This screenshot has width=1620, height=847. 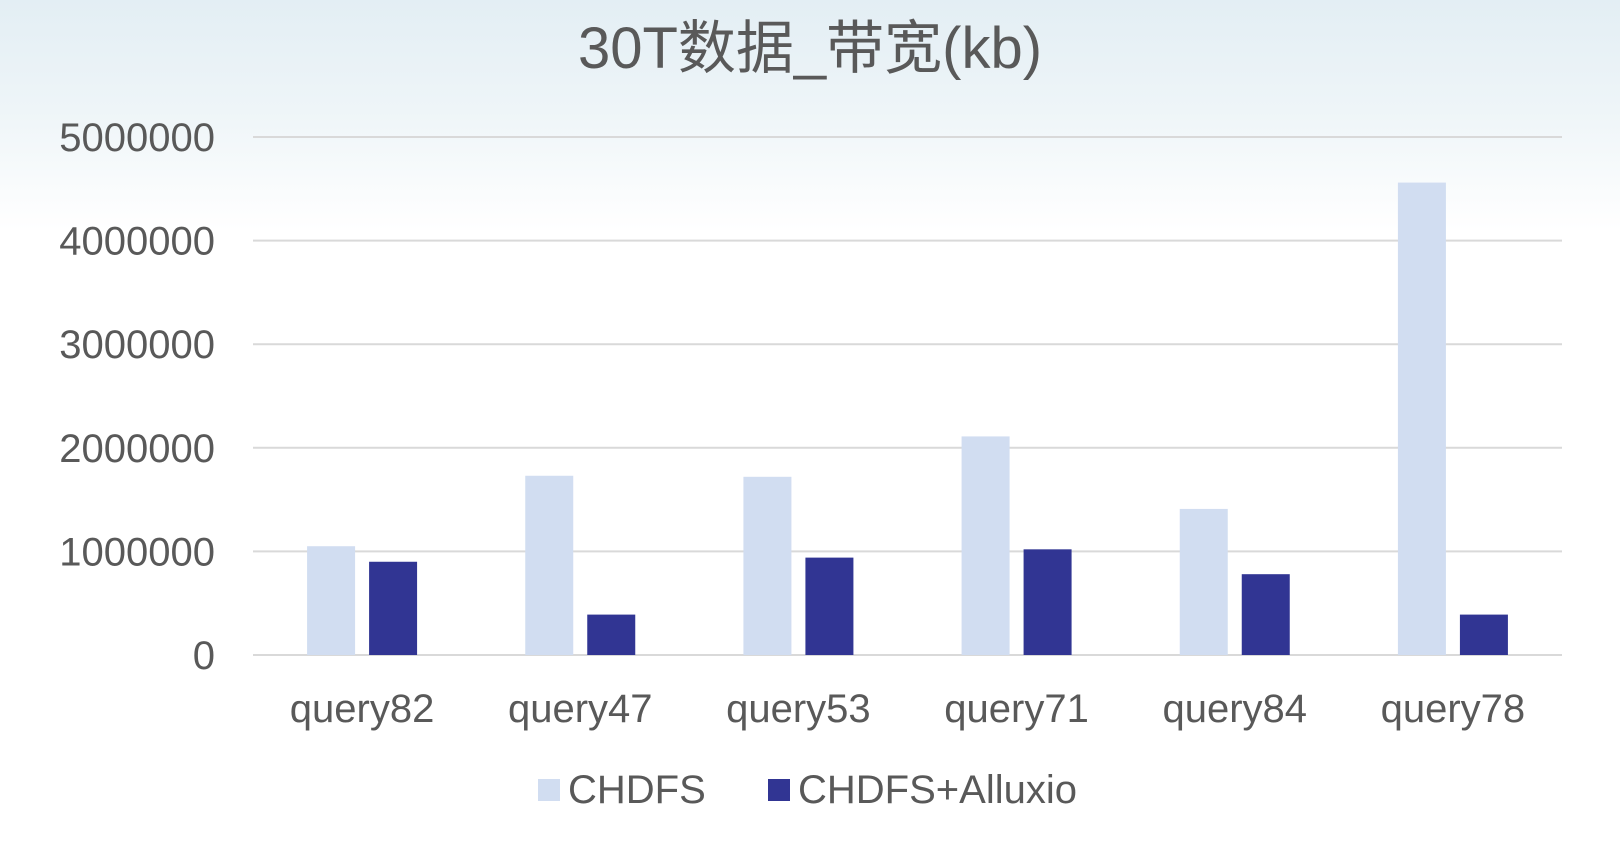 What do you see at coordinates (1421, 419) in the screenshot?
I see `bar-query78-chdfs` at bounding box center [1421, 419].